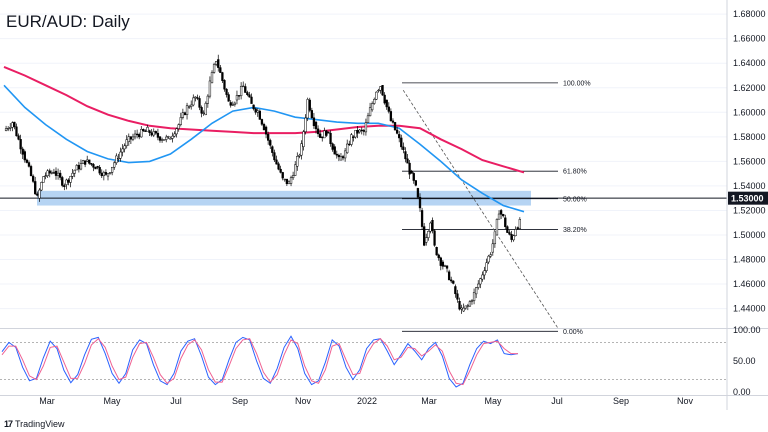 This screenshot has width=768, height=432. What do you see at coordinates (749, 235) in the screenshot?
I see `price-tick-label: 1.50000` at bounding box center [749, 235].